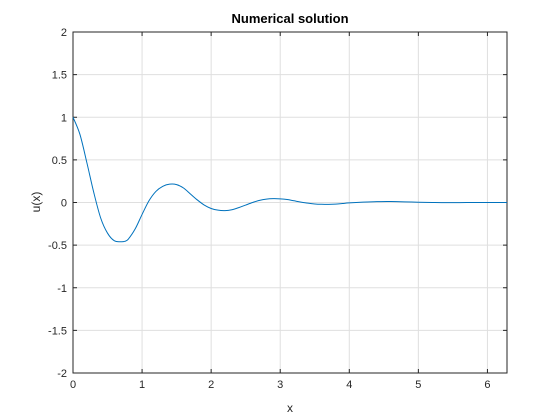  What do you see at coordinates (57, 246) in the screenshot?
I see `y-tick-label: -0.5` at bounding box center [57, 246].